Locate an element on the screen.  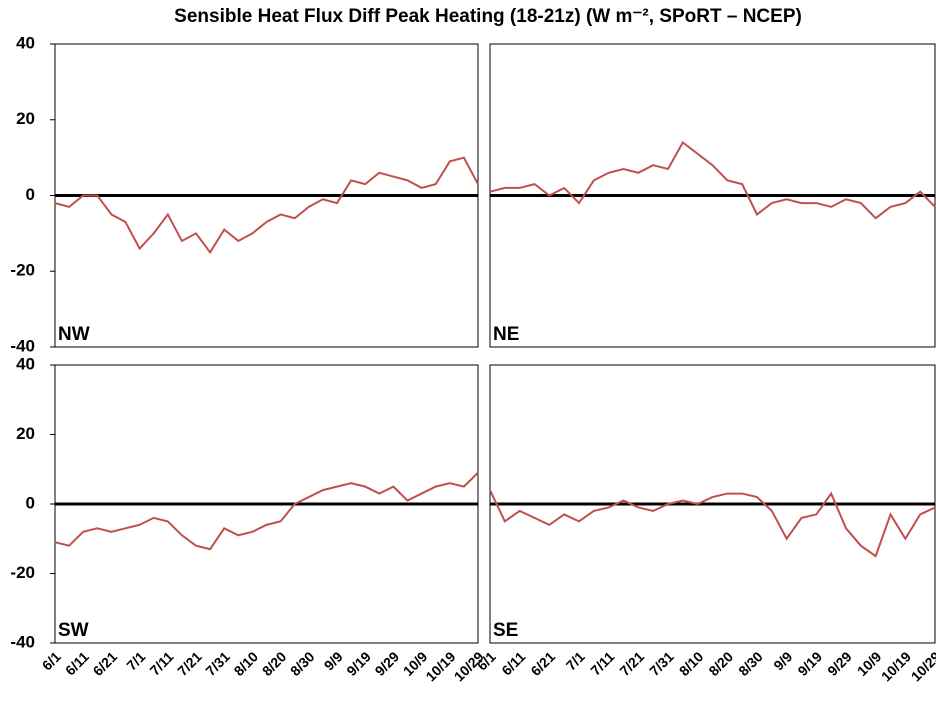
panel-label: NE is located at coordinates (506, 334).